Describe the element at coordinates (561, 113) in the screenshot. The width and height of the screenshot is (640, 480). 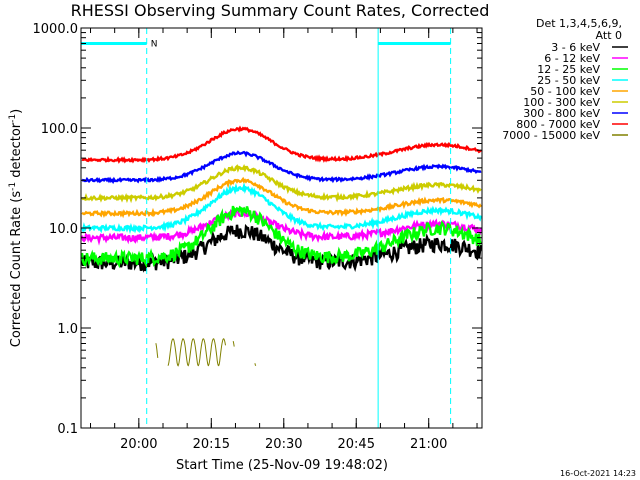
I see `legend-label-6: 300 - 800 keV` at that location.